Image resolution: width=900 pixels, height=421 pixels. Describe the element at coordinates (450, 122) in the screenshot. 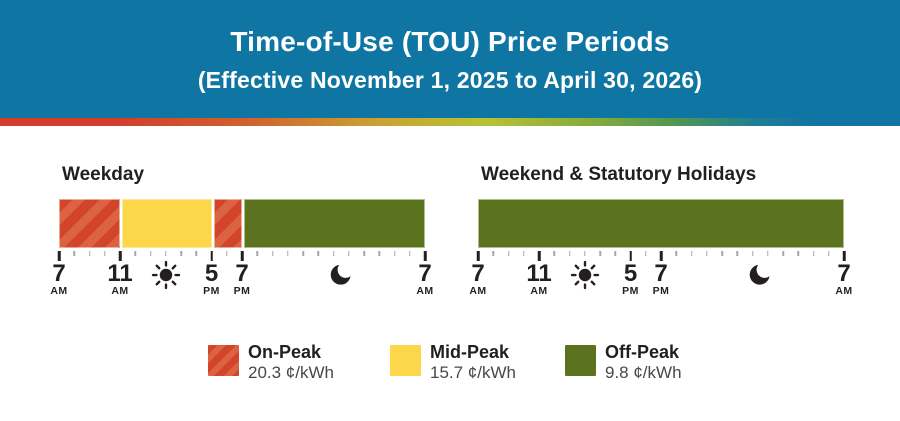

I see `rainbow-divider` at that location.